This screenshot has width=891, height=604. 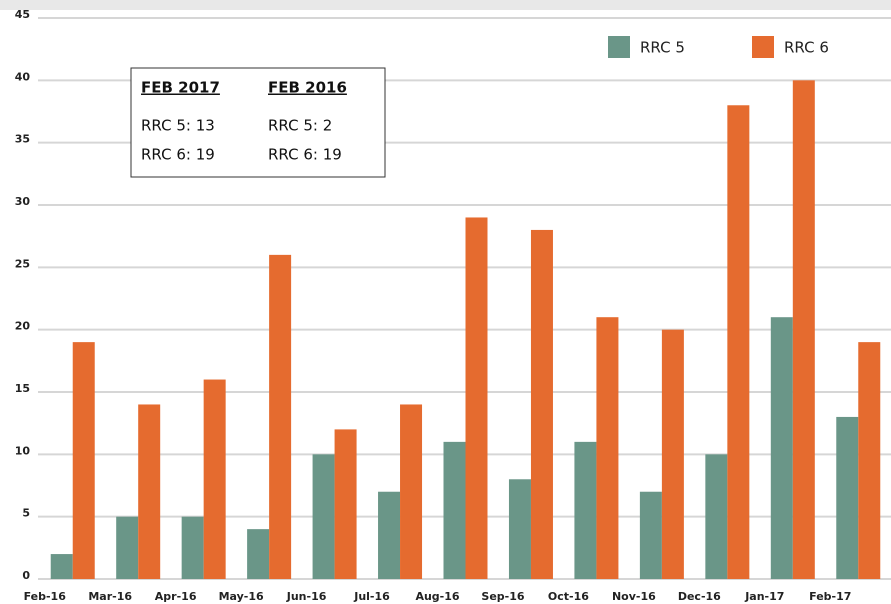 What do you see at coordinates (178, 126) in the screenshot?
I see `annotation-text: RRC 5: 13` at bounding box center [178, 126].